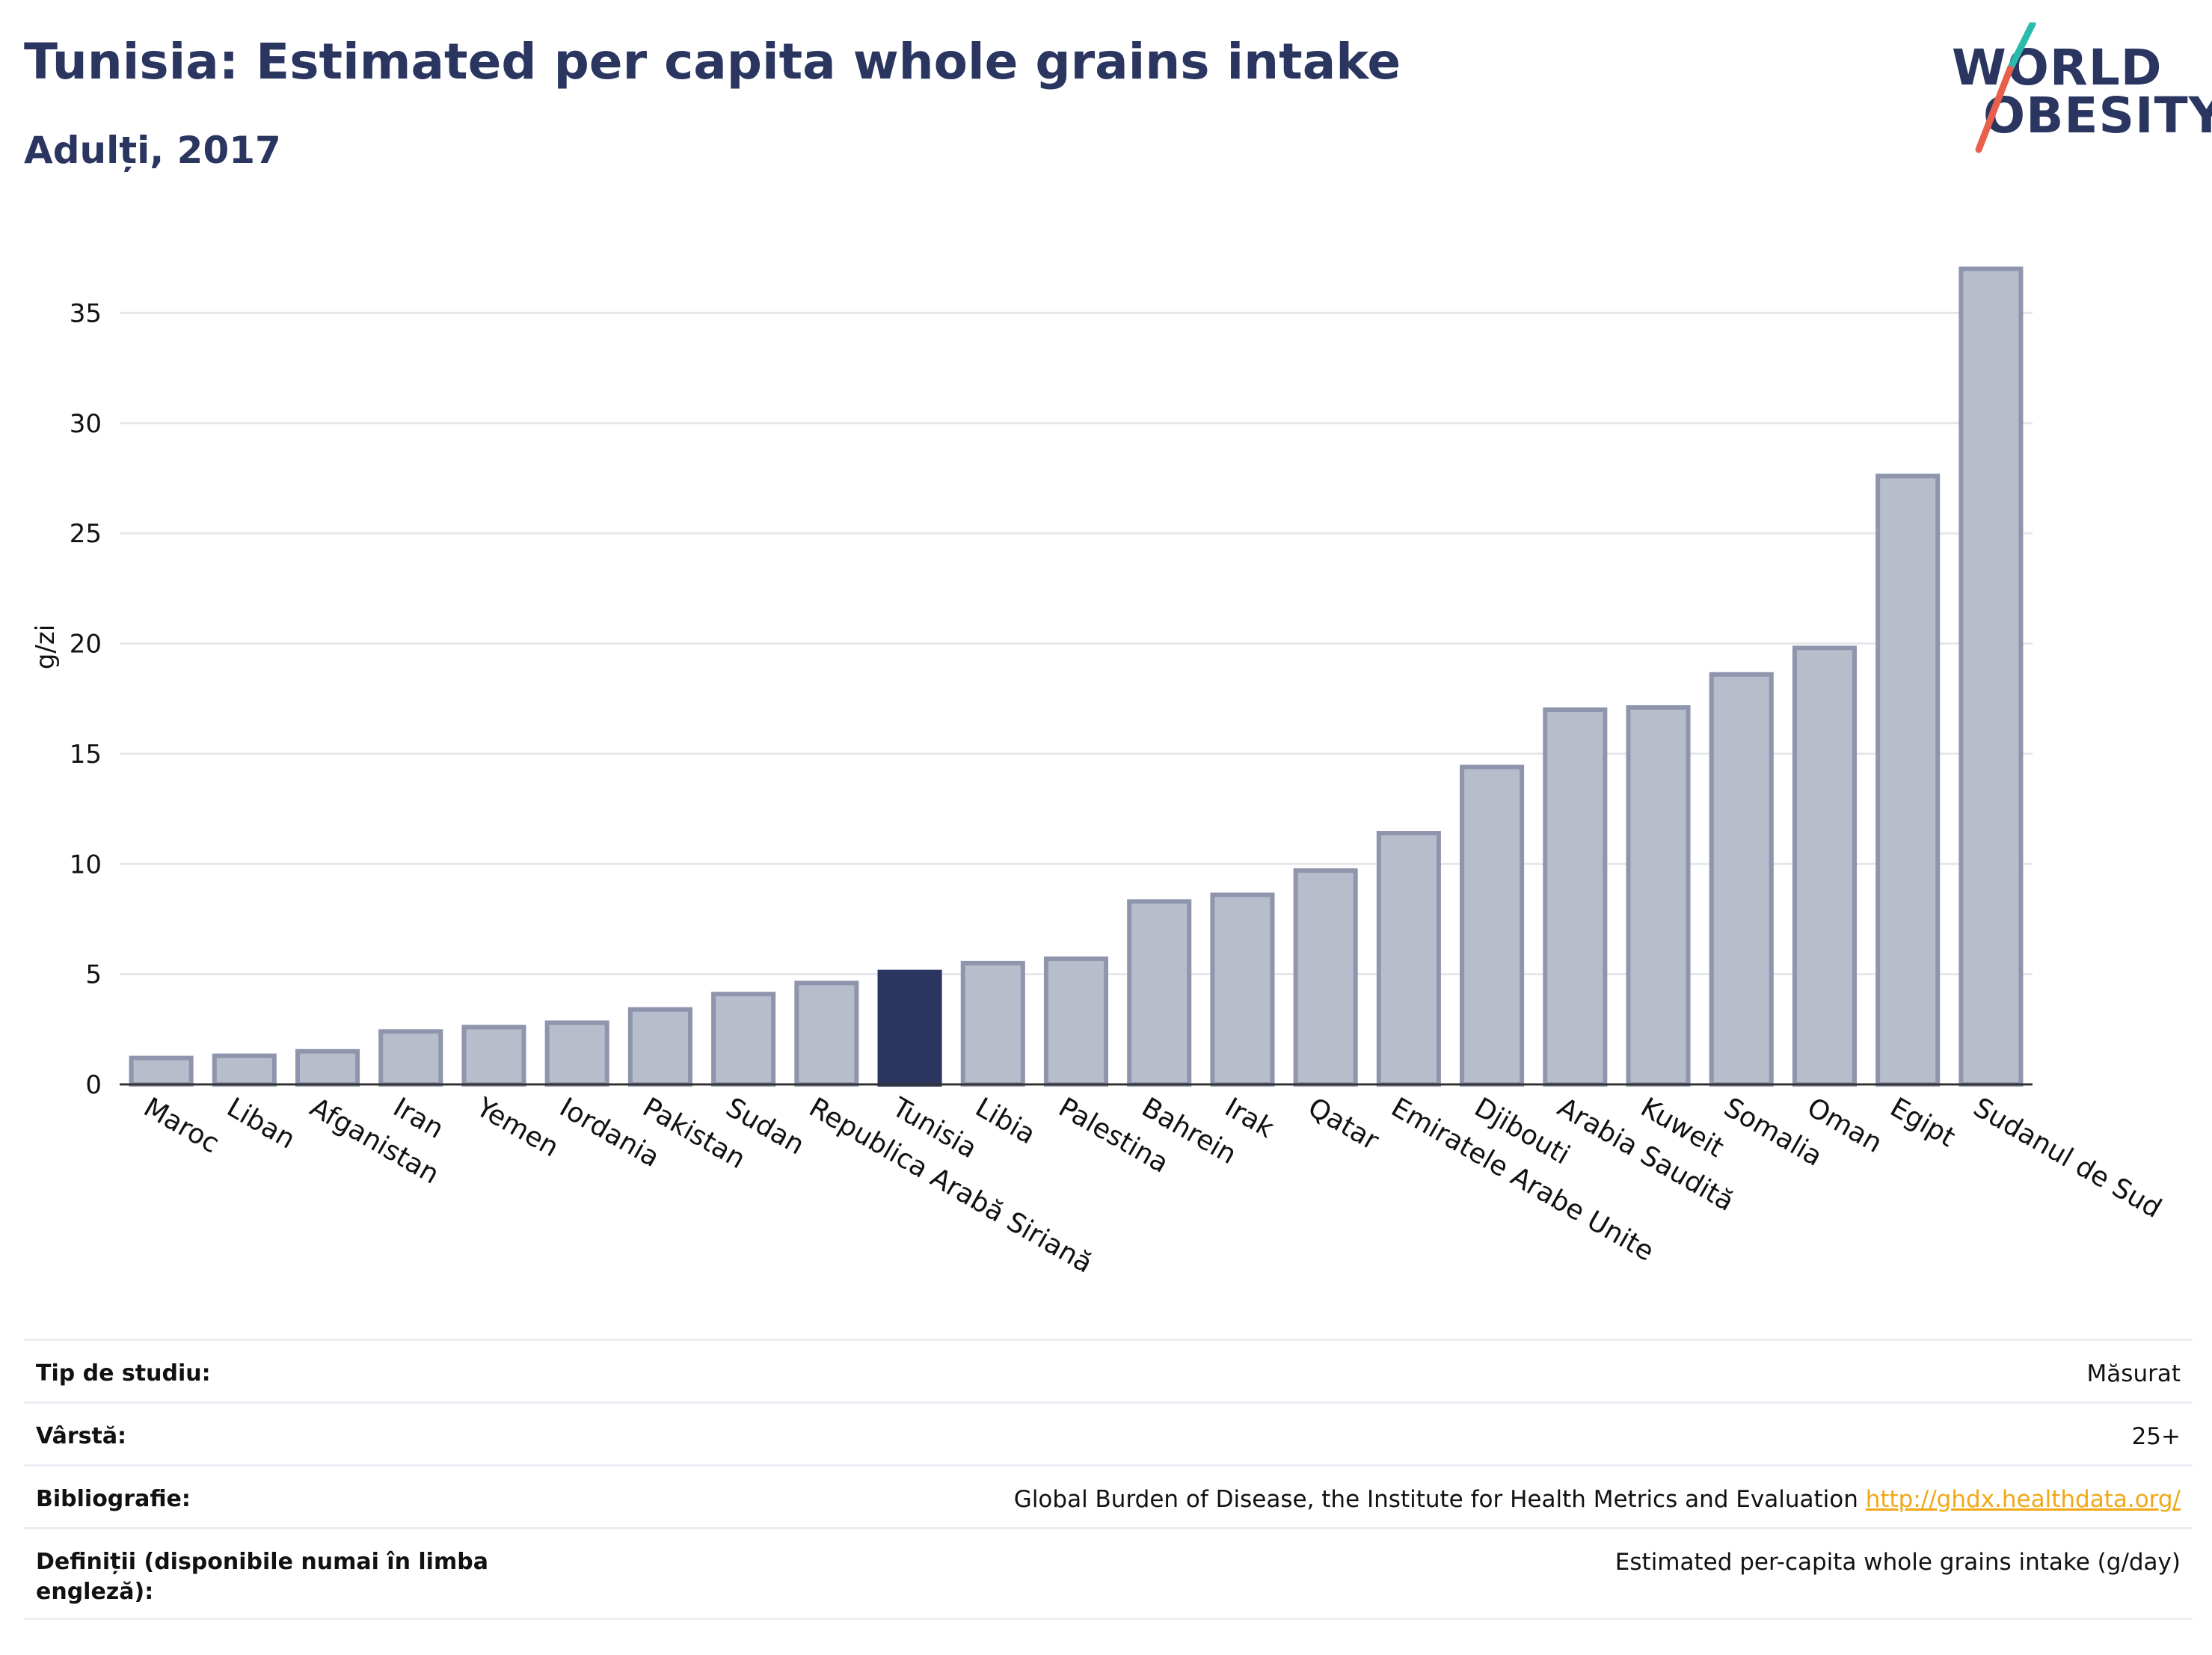  What do you see at coordinates (244, 1070) in the screenshot?
I see `bar-liban` at bounding box center [244, 1070].